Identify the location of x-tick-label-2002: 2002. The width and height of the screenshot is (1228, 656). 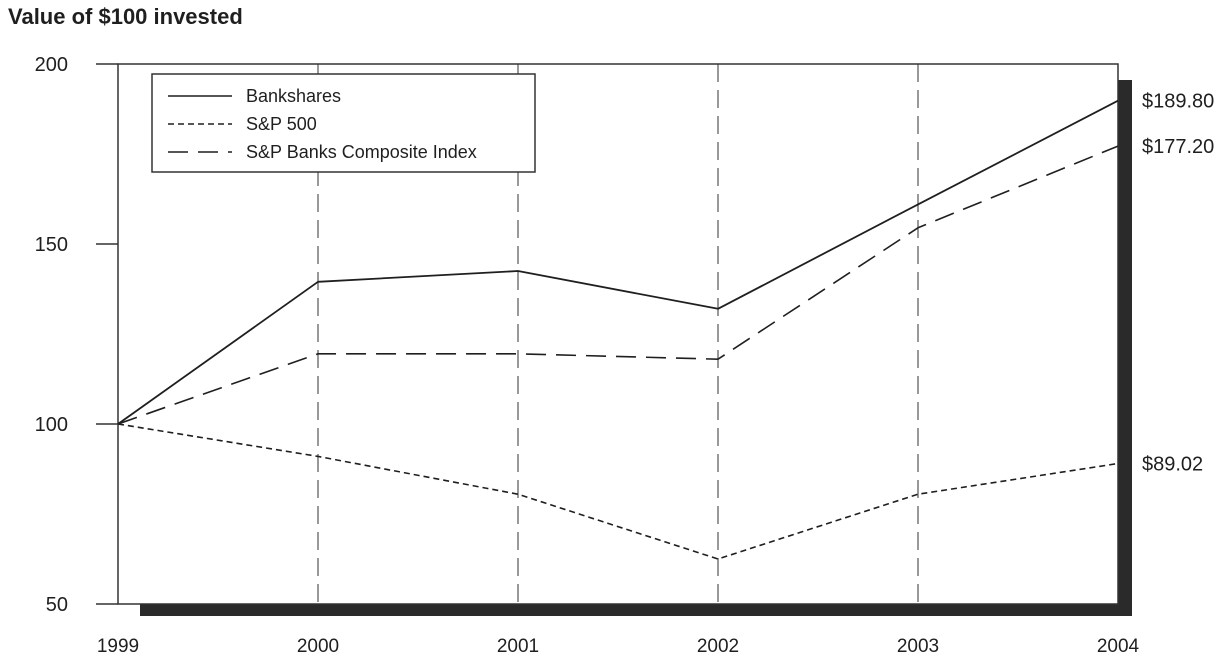
(718, 646).